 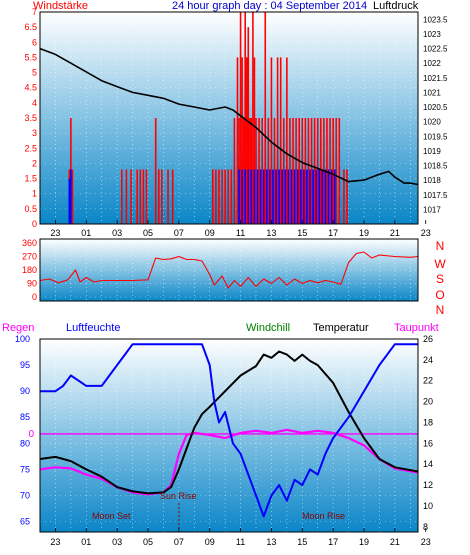 I want to click on x-tick-label: 17, so click(x=333, y=233).